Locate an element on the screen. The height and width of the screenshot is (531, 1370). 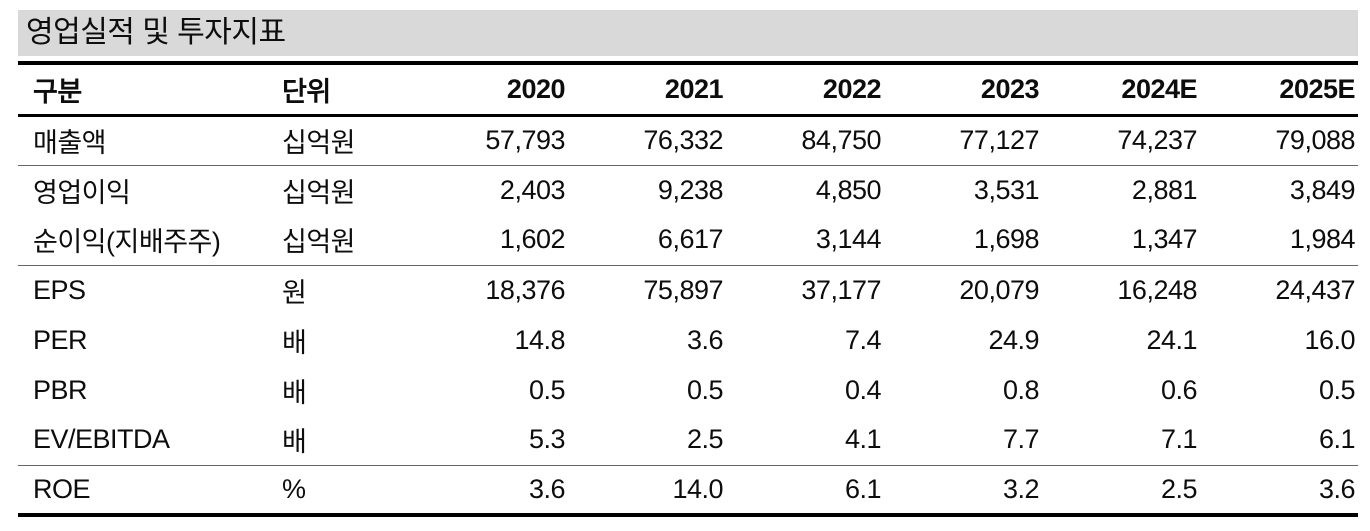
table-row-roe: ROE % 3.6 14.0 6.1 3.2 2.5 3.6 is located at coordinates (688, 490).